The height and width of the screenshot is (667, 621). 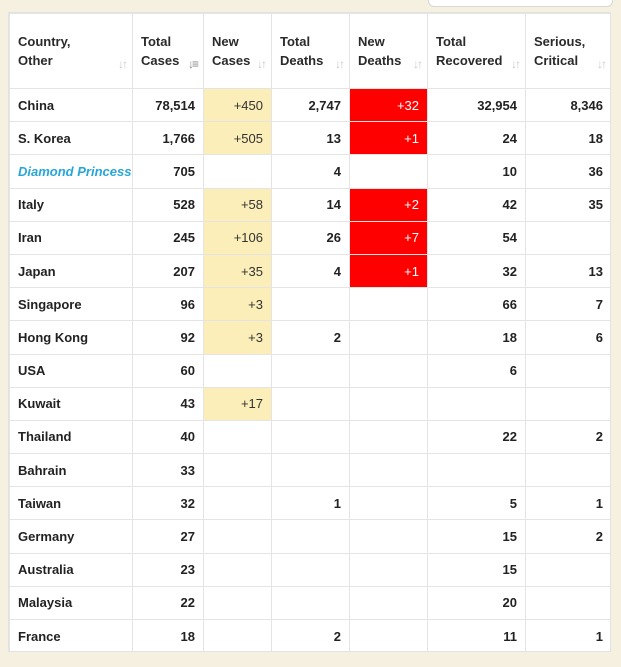 What do you see at coordinates (237, 138) in the screenshot?
I see `cell-new-cases: +505` at bounding box center [237, 138].